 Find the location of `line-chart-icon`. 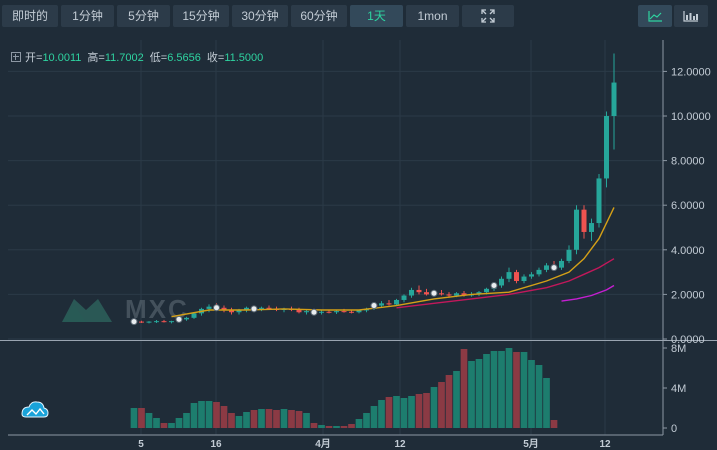

line-chart-icon is located at coordinates (655, 16).